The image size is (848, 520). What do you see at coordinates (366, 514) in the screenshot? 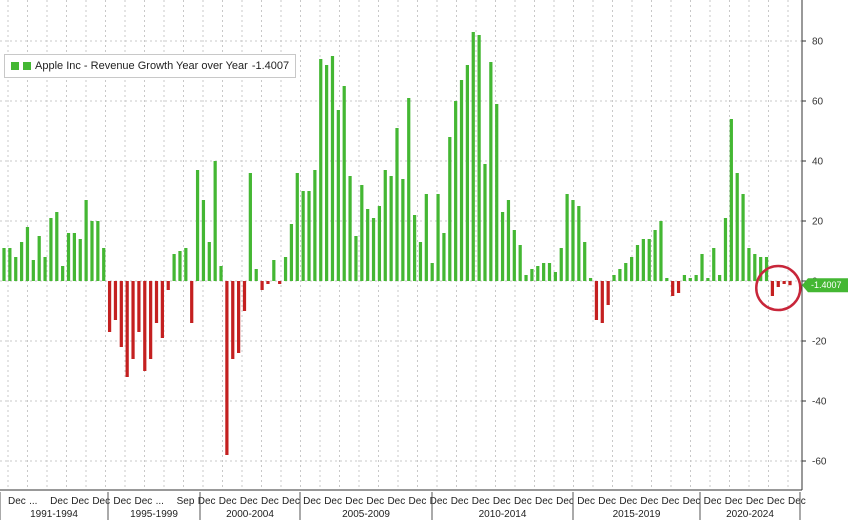
I see `x-period-label: 2005-2009` at bounding box center [366, 514].